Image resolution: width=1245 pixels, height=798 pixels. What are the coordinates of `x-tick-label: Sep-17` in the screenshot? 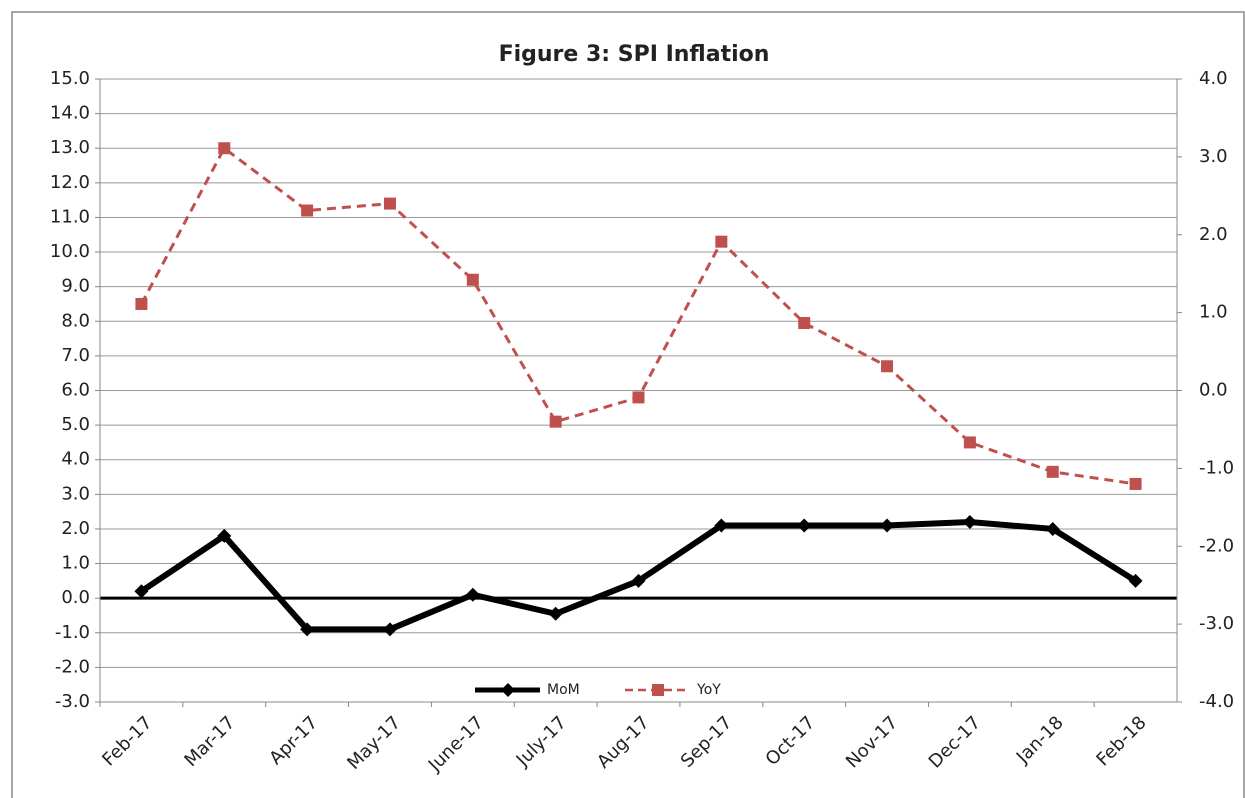 It's located at (707, 742).